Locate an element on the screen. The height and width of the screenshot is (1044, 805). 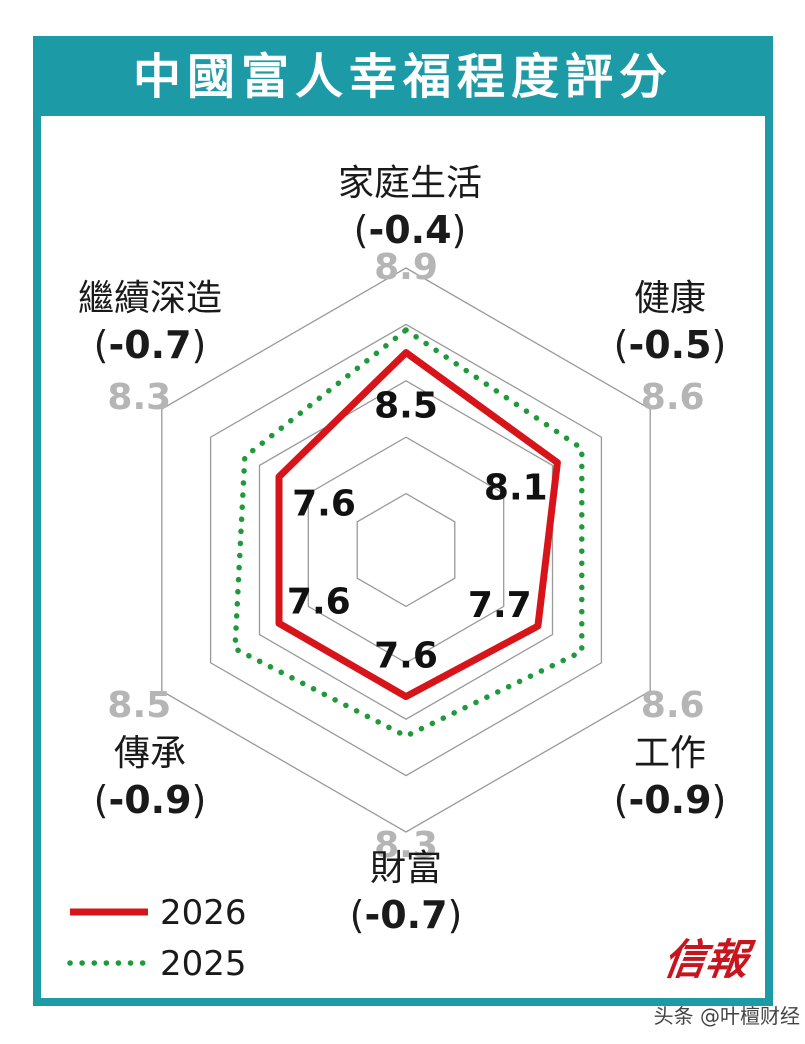
axis-label: 財富 is located at coordinates (406, 868).